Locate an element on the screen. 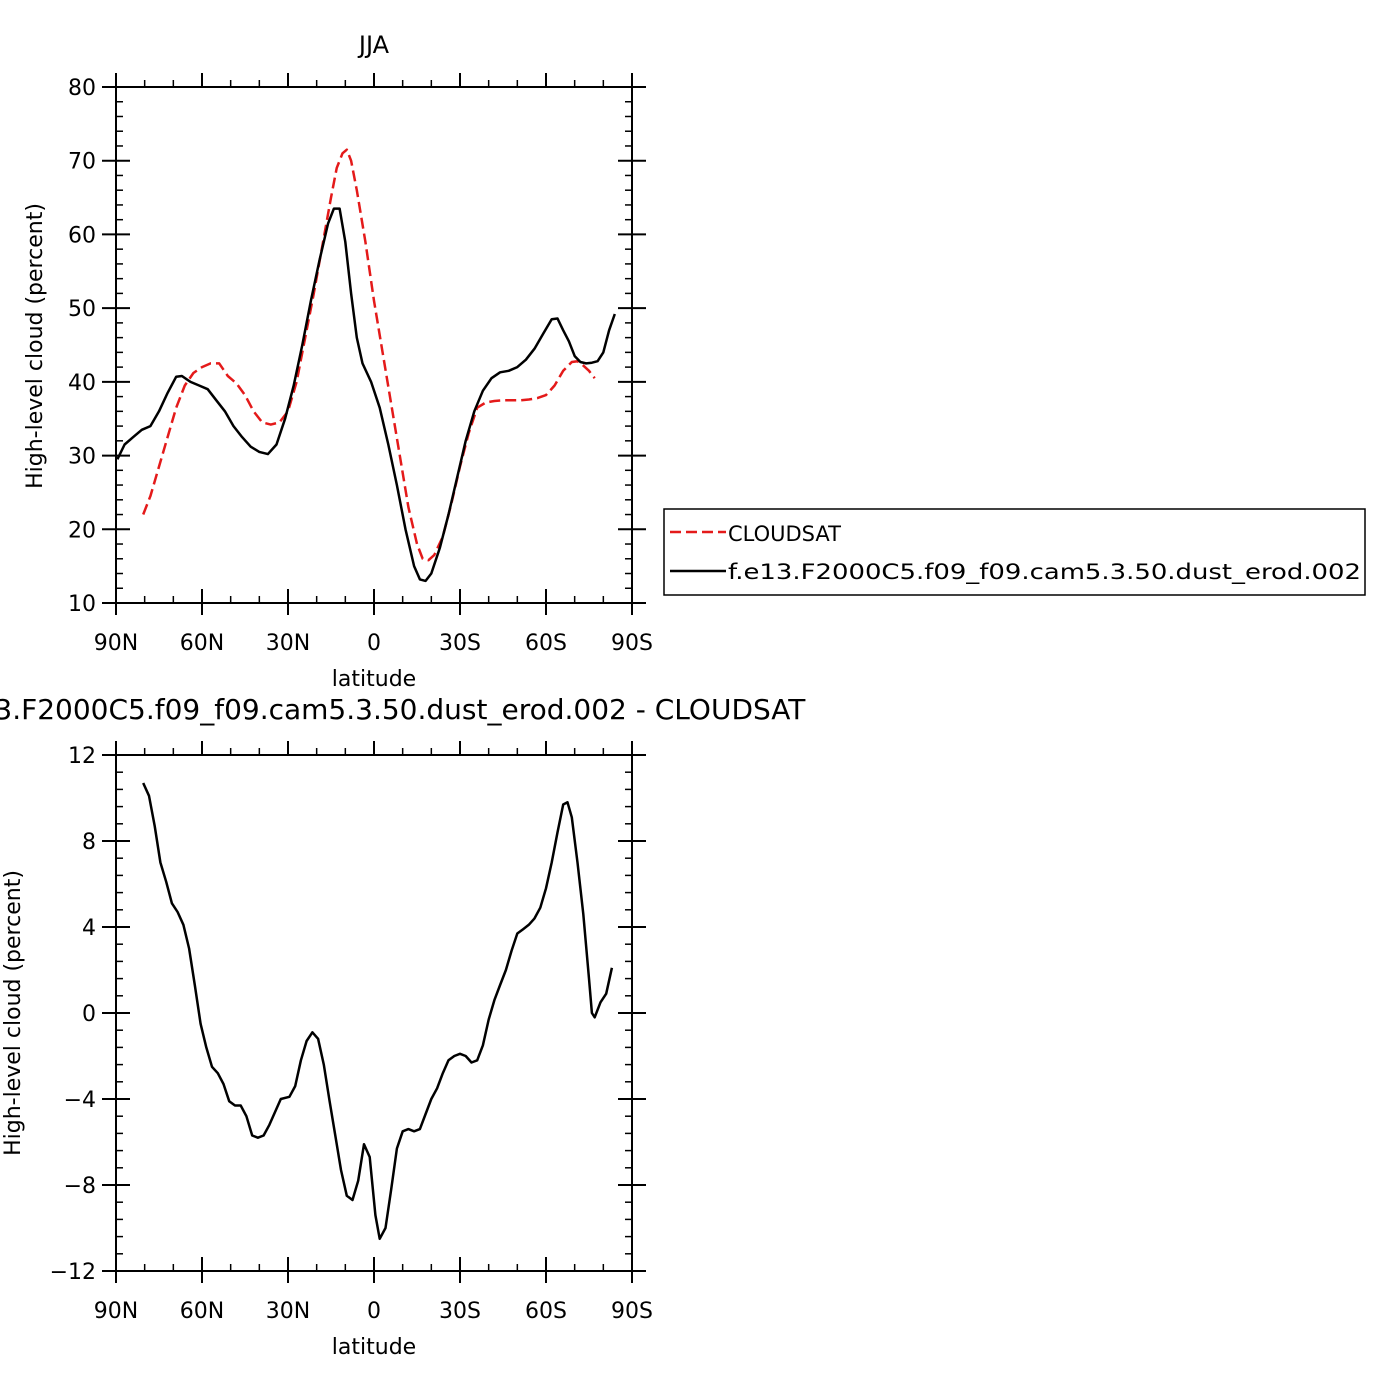 The image size is (1385, 1385). top-y-tick-label: 80 is located at coordinates (82, 88).